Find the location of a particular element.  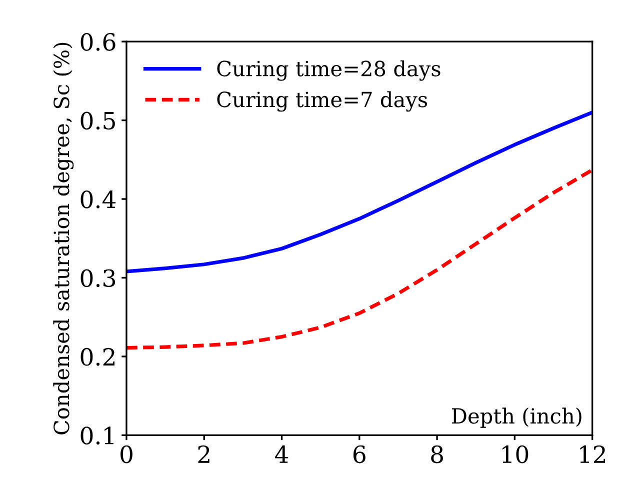

legend-label: Curing time=7 days is located at coordinates (322, 101).